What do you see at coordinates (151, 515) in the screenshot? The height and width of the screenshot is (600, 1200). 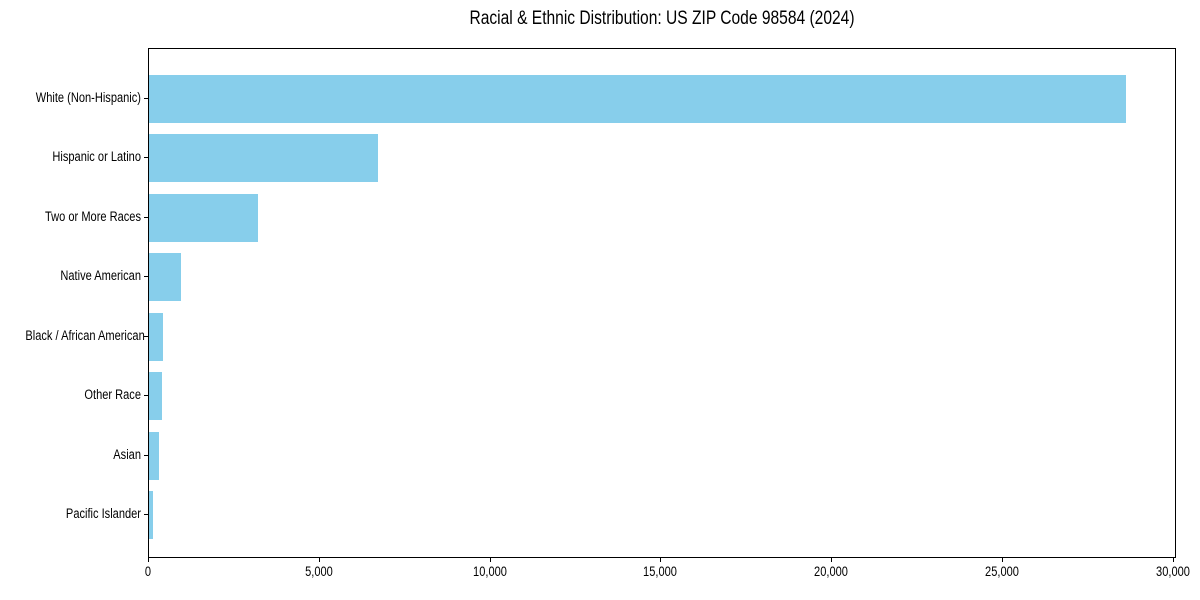 I see `bar-pacific-islander` at bounding box center [151, 515].